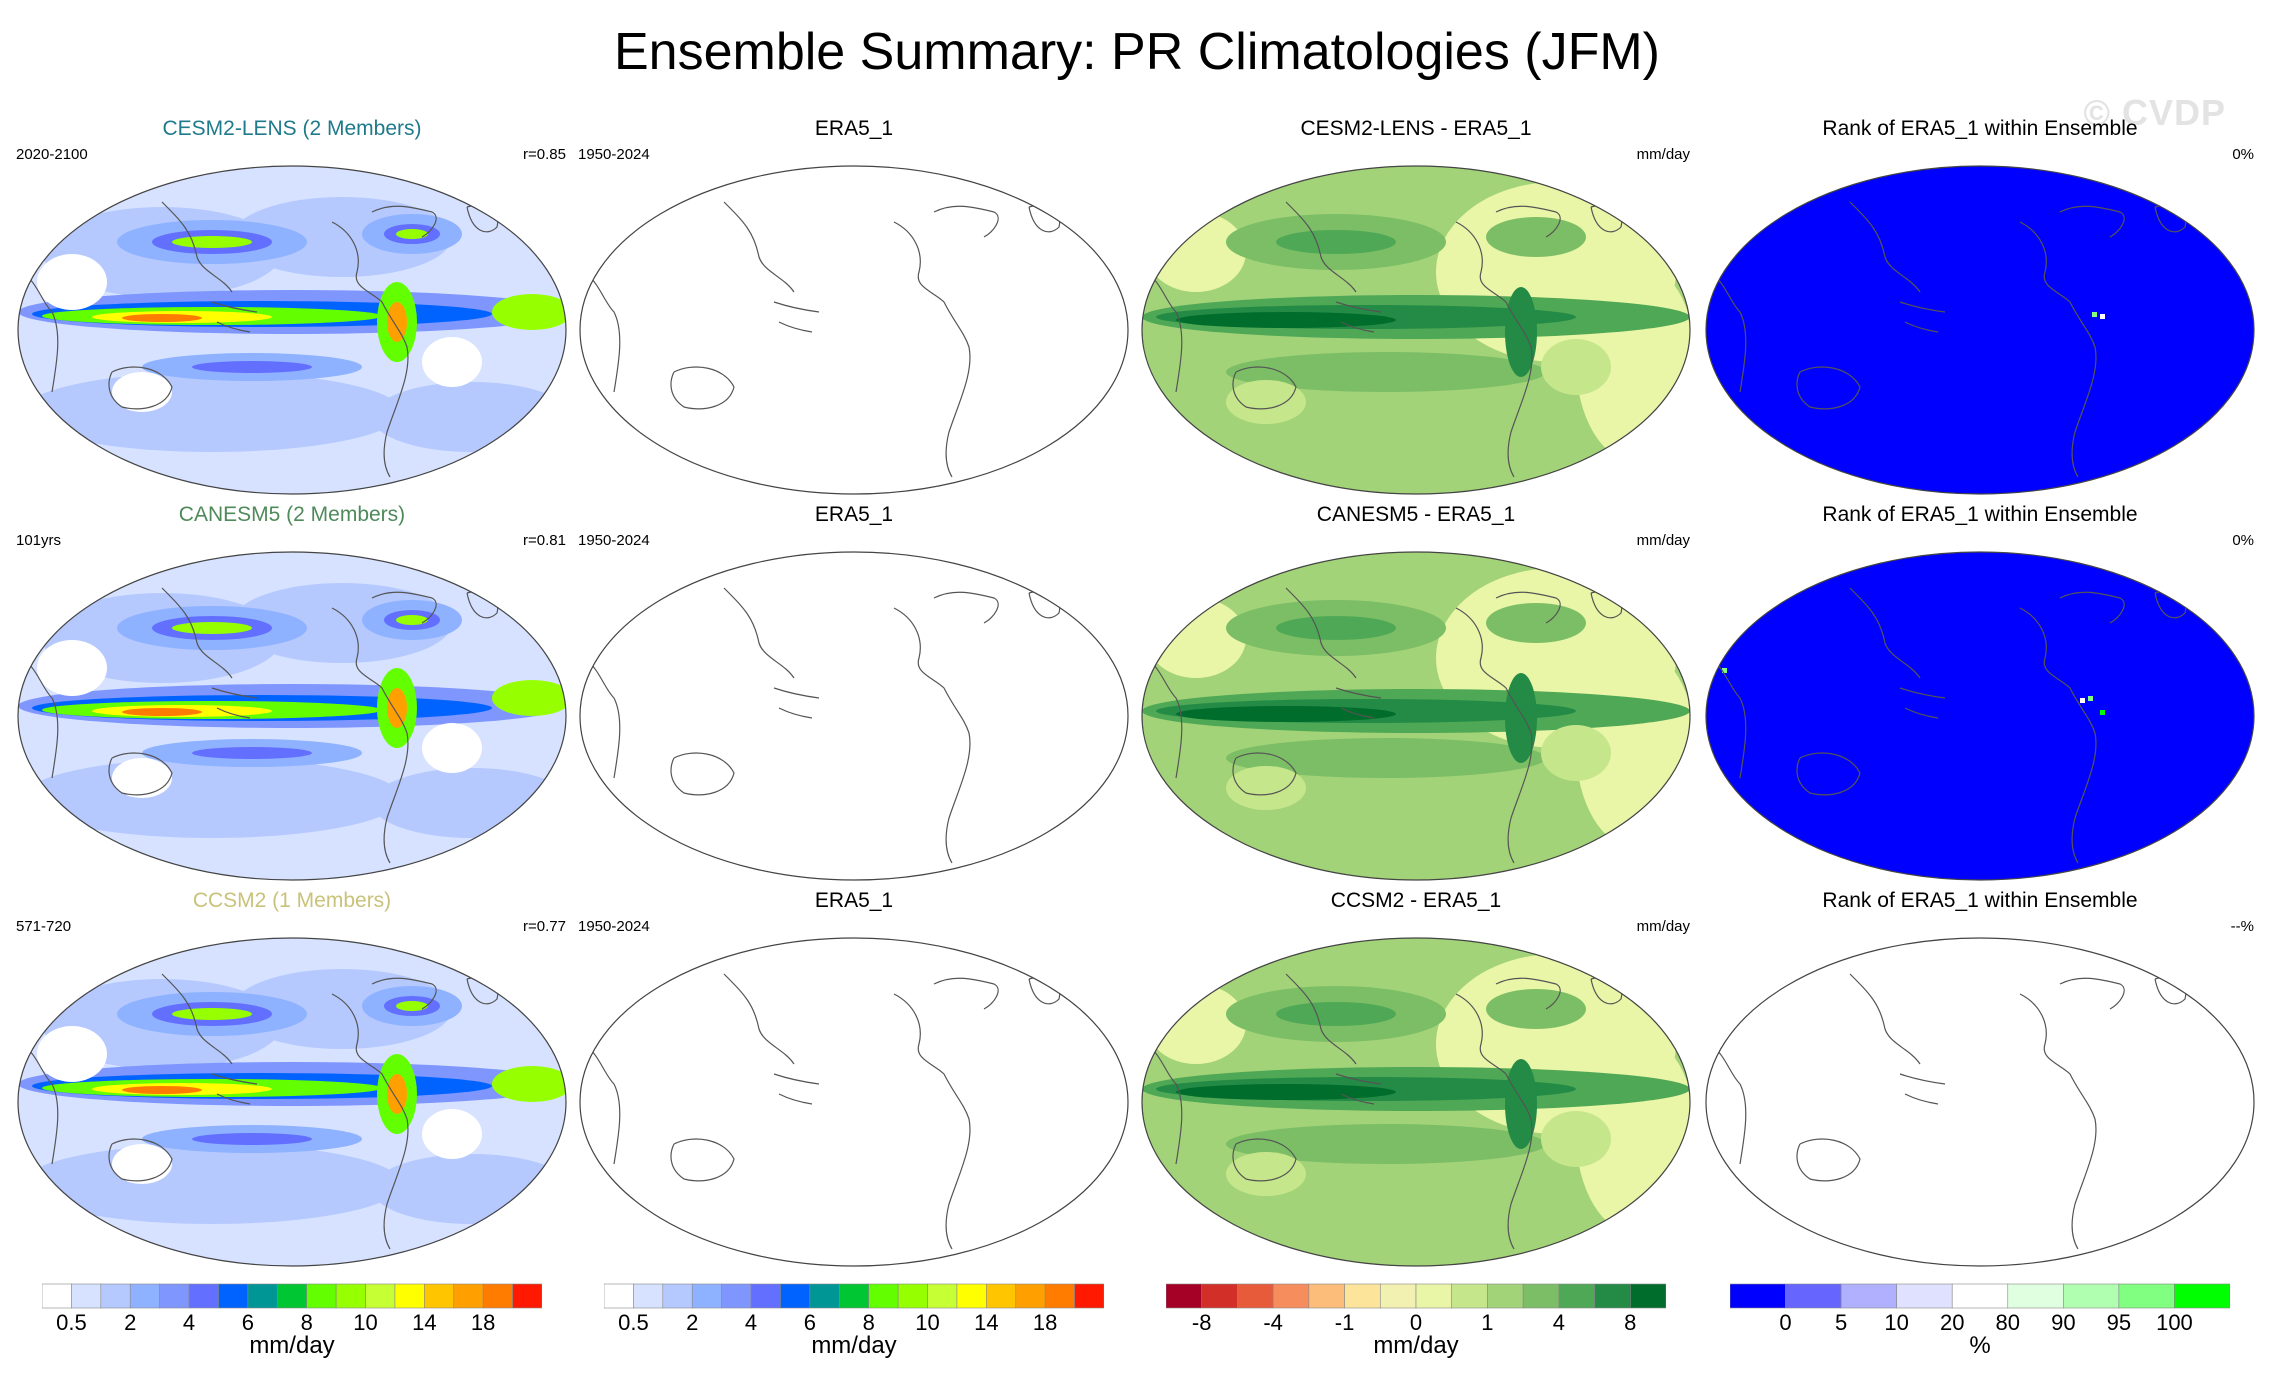 Image resolution: width=2274 pixels, height=1392 pixels. Describe the element at coordinates (2174, 1321) in the screenshot. I see `colorbar-tick-label: 100` at that location.